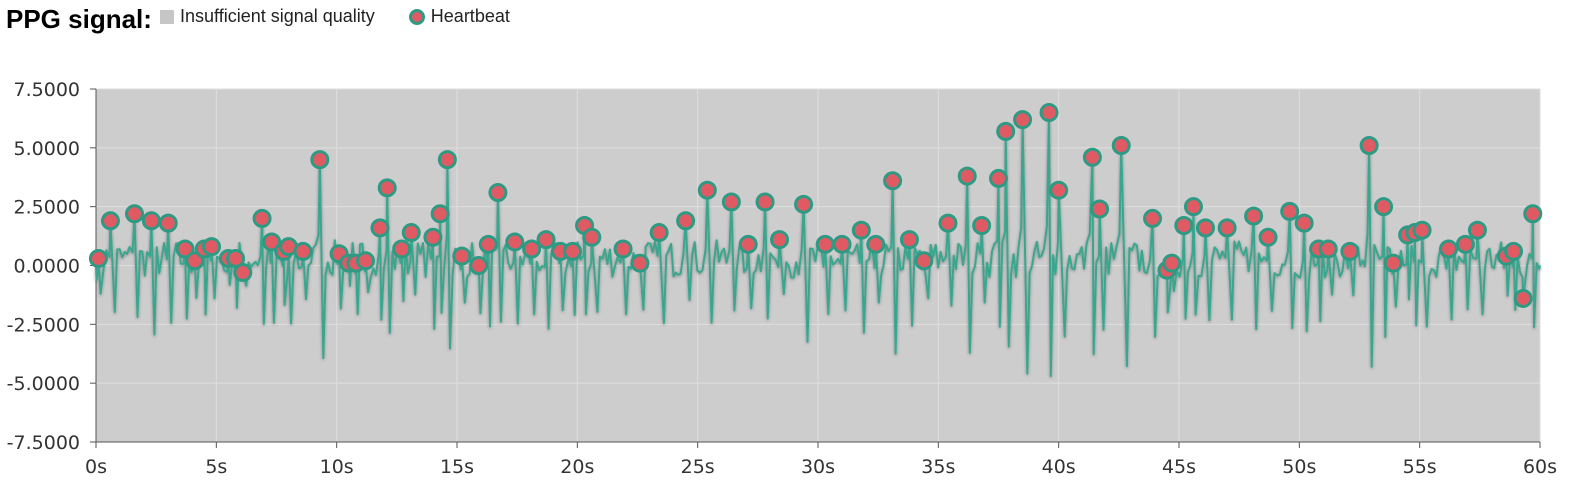  Describe the element at coordinates (337, 467) in the screenshot. I see `x-tick-label: 10s` at that location.